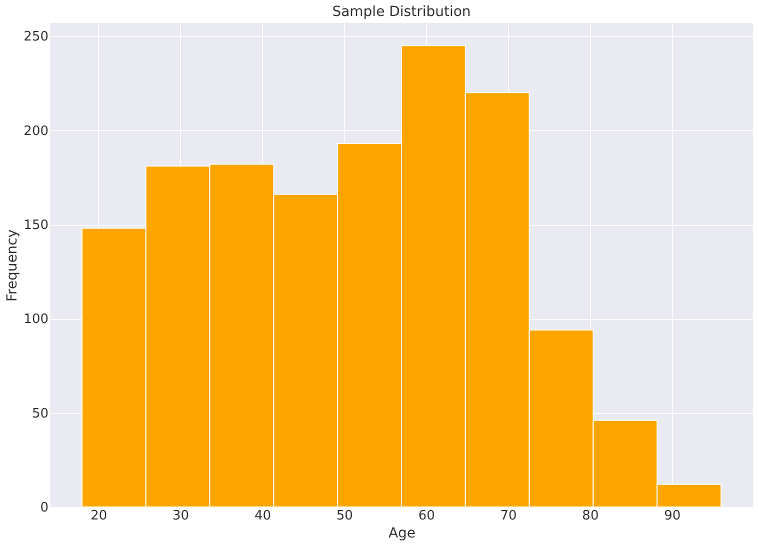 This screenshot has width=758, height=545. I want to click on y-axis-title: Frequency, so click(12, 265).